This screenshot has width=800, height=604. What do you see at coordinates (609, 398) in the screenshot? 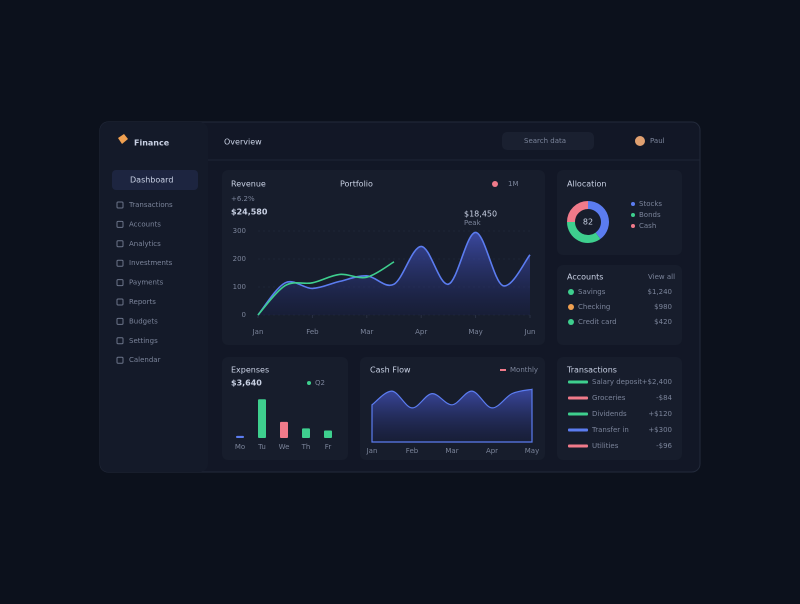
I see `transaction-name: Groceries` at bounding box center [609, 398].